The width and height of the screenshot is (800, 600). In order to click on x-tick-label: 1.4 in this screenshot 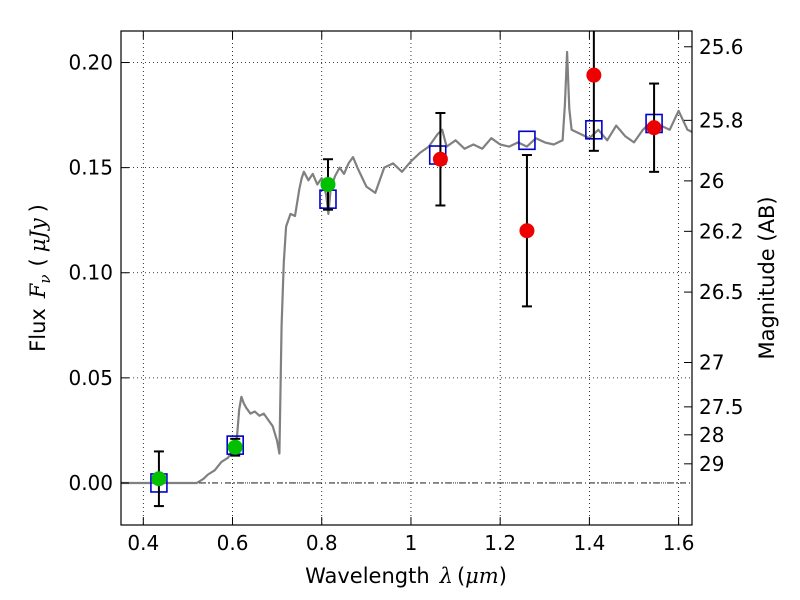, I will do `click(589, 543)`.